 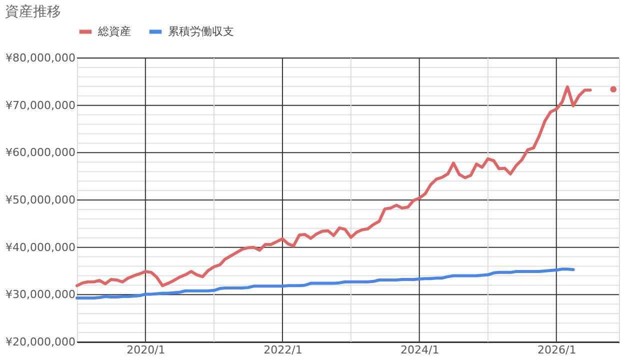 What do you see at coordinates (557, 350) in the screenshot?
I see `x-tick-label: 2026/1` at bounding box center [557, 350].